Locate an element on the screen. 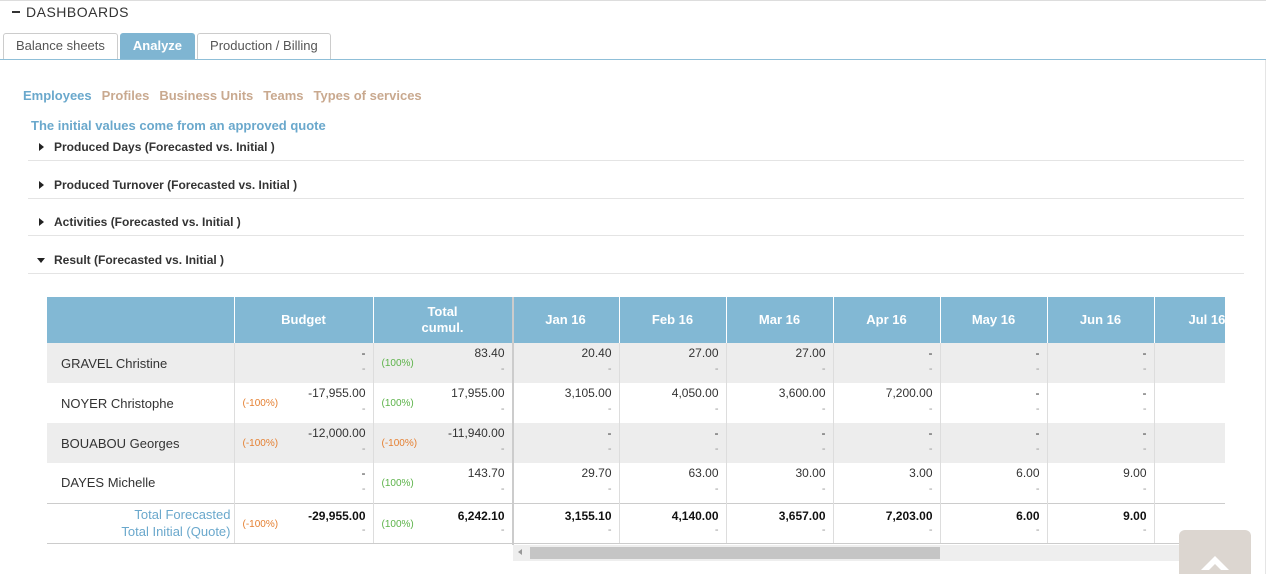  scroll-left-icon is located at coordinates (520, 552).